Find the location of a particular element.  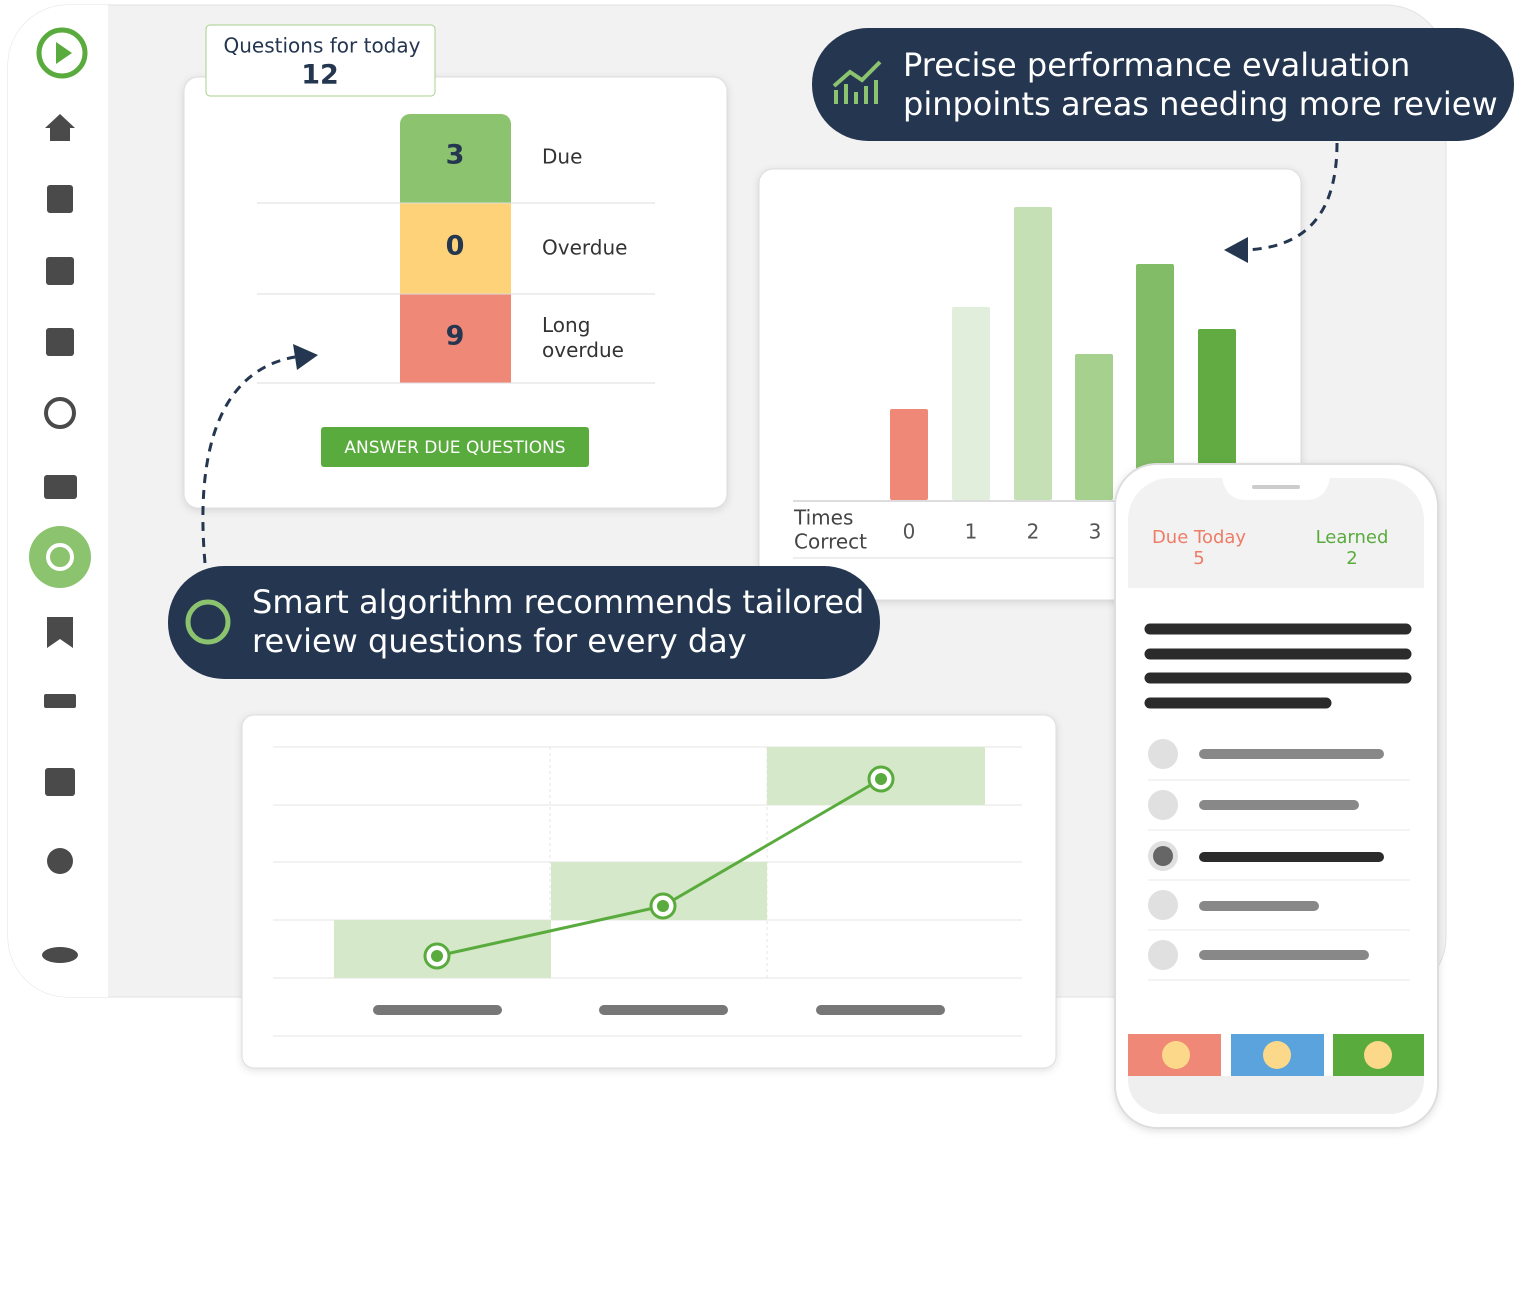

stack-label: Due is located at coordinates (562, 157).